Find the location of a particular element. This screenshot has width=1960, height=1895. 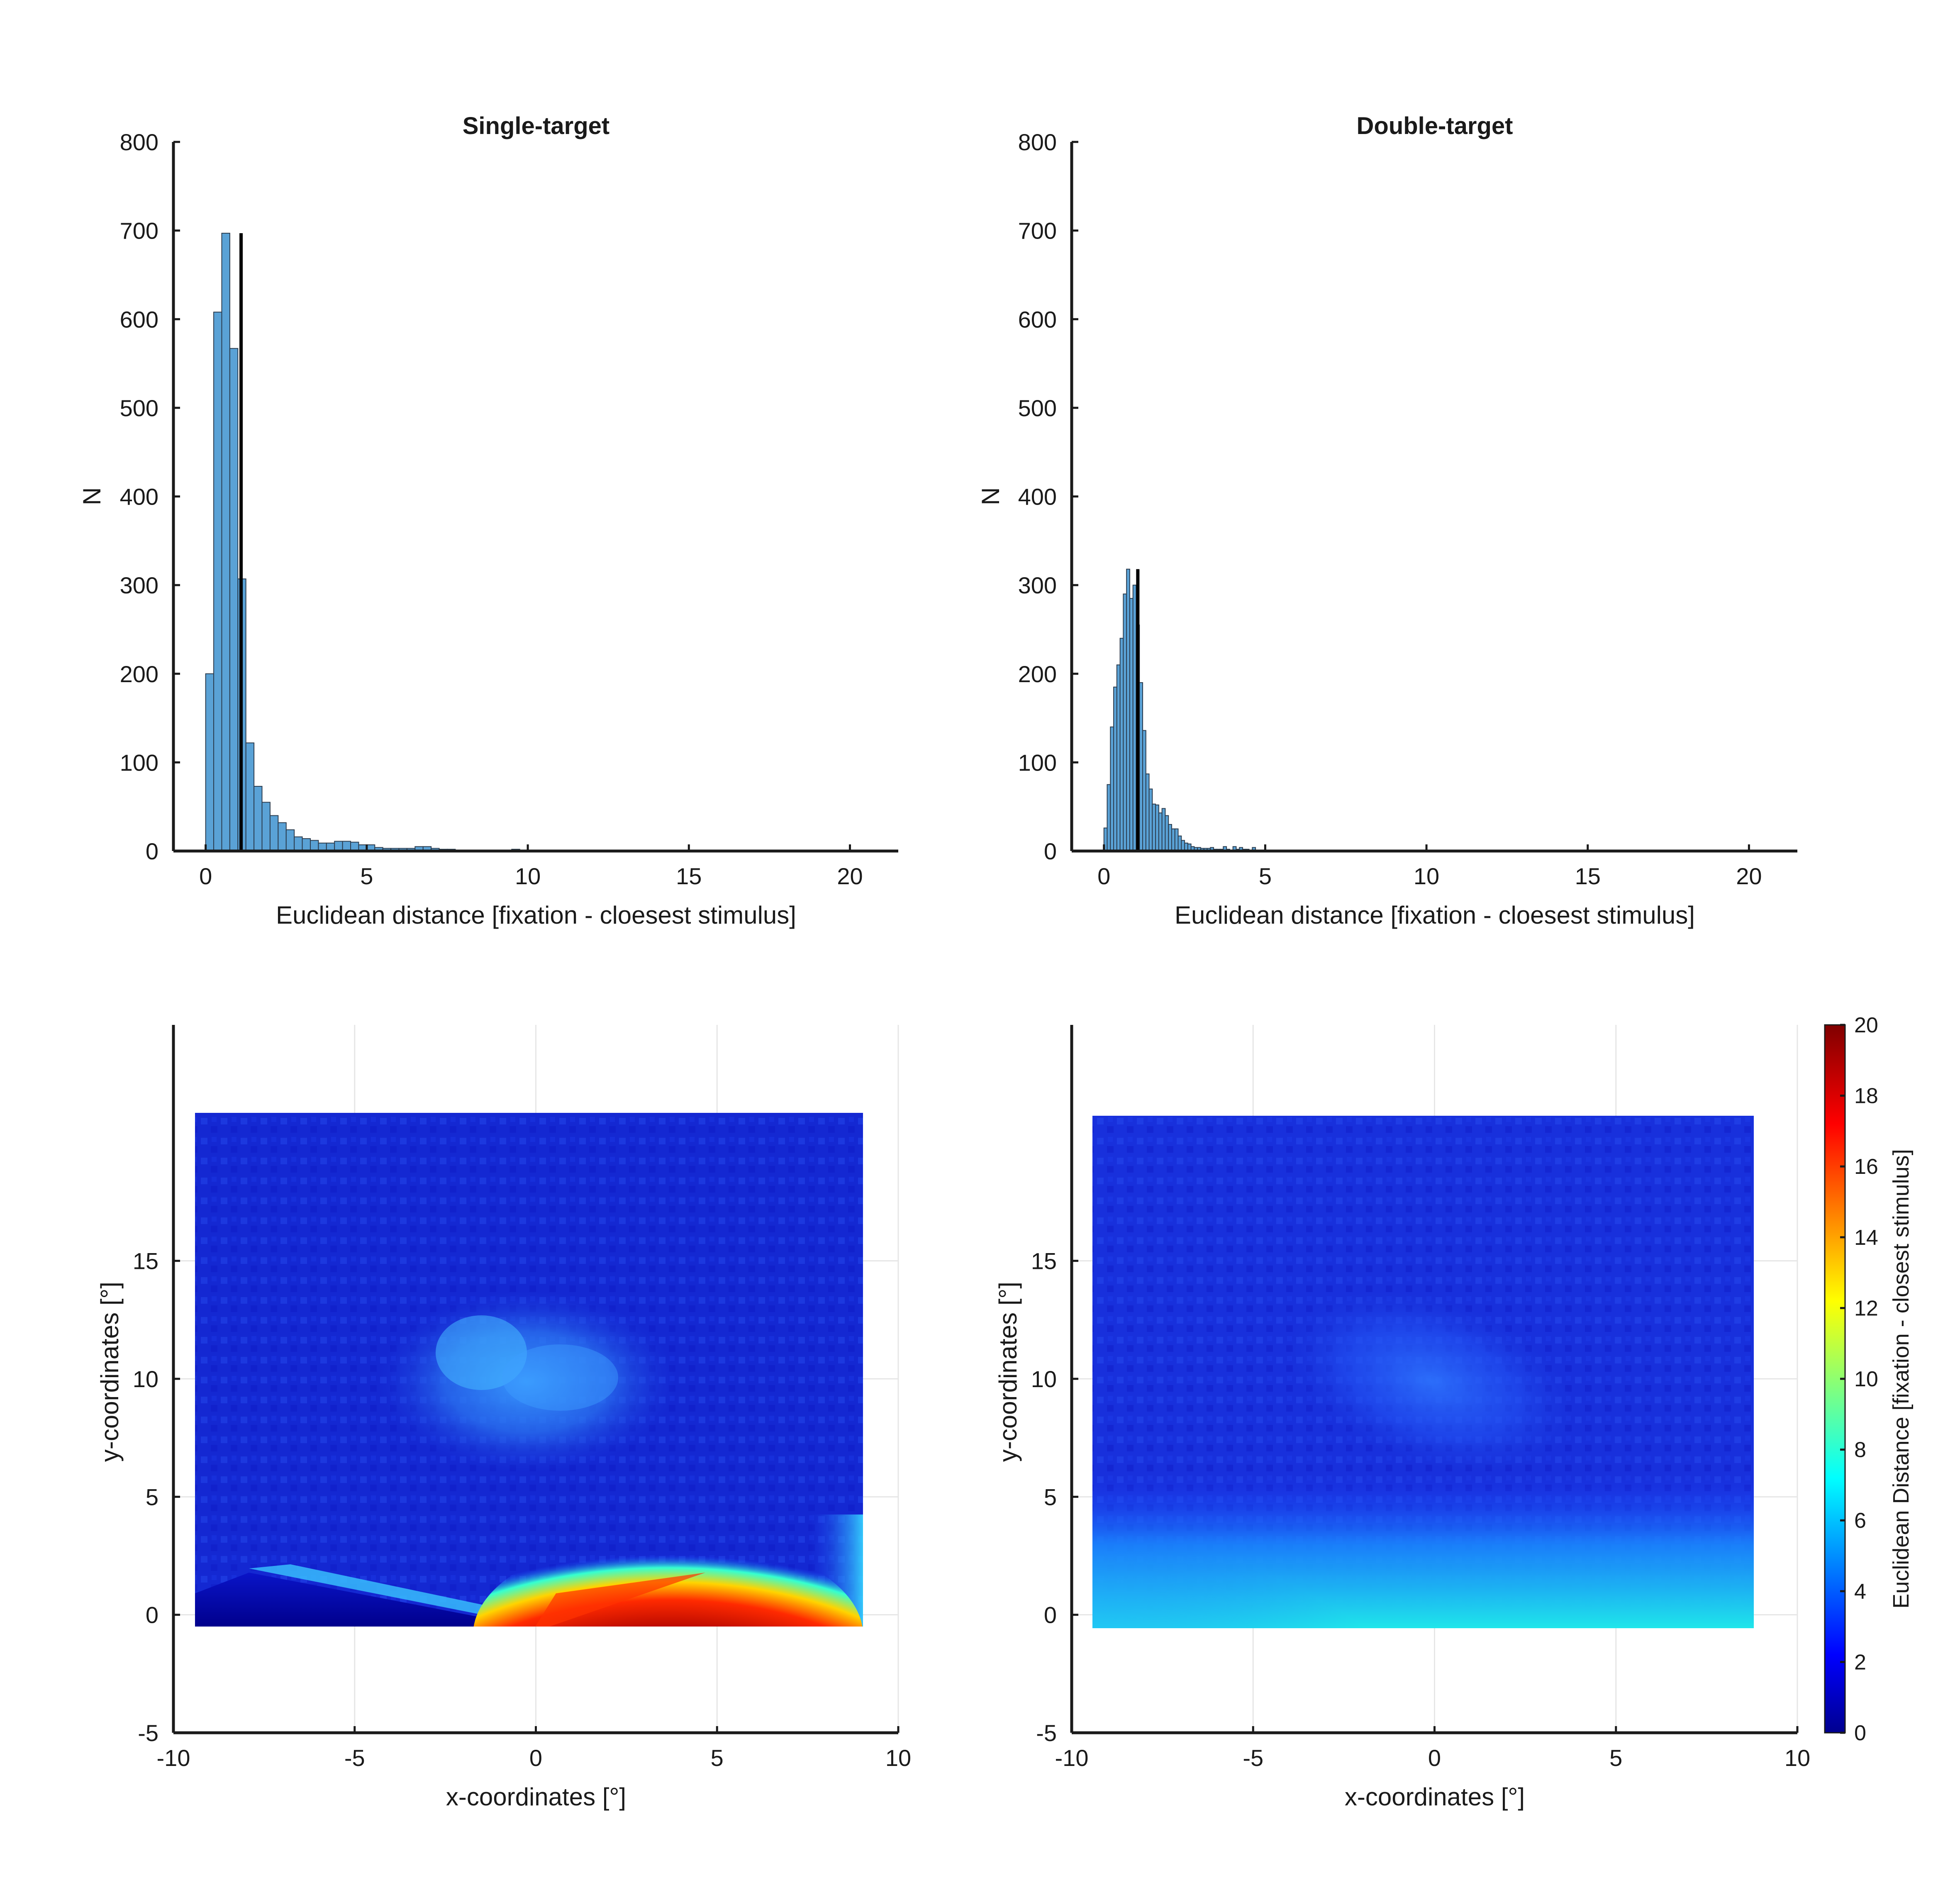

y-tick-label: 600 is located at coordinates (139, 319).